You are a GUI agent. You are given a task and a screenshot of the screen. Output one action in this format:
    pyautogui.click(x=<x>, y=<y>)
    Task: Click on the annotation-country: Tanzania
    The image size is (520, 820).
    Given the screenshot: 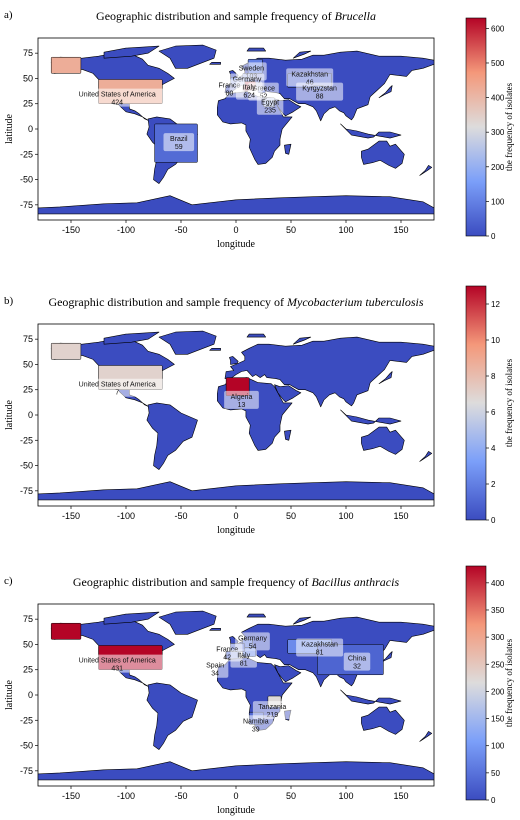 What is the action you would take?
    pyautogui.click(x=272, y=707)
    